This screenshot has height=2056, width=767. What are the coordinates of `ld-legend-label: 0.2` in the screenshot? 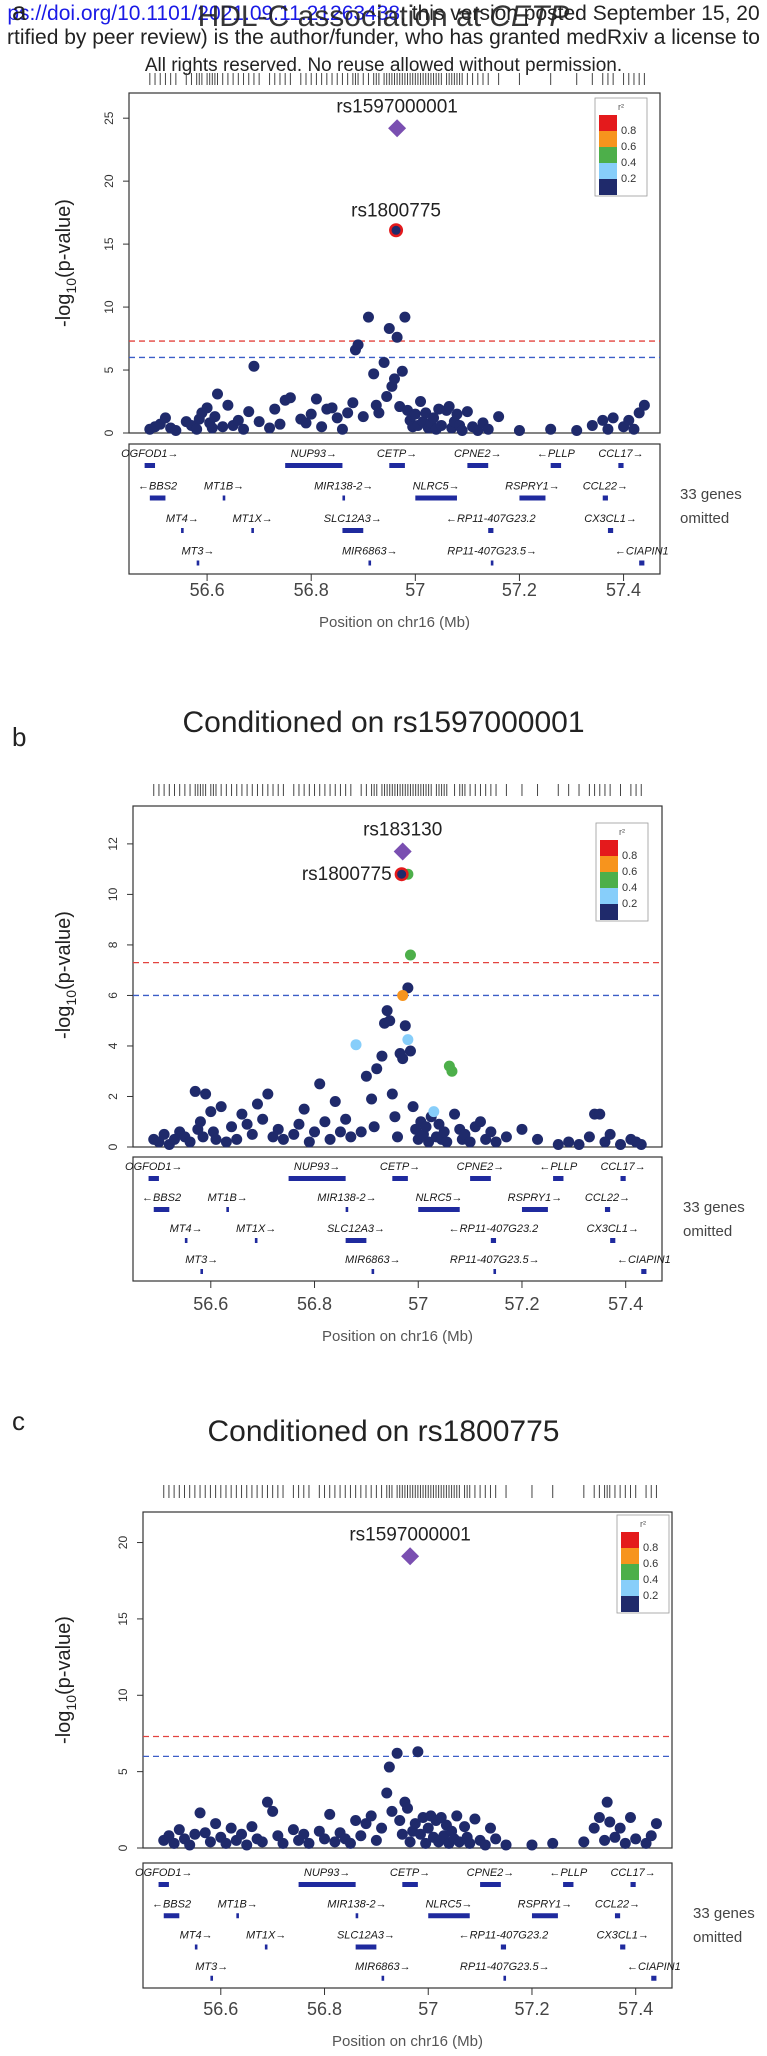 It's located at (629, 904).